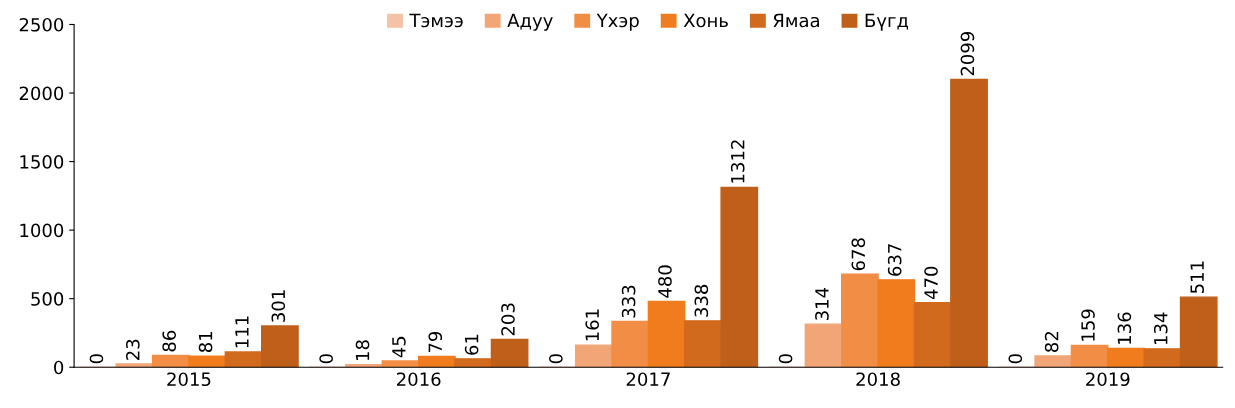  Describe the element at coordinates (278, 306) in the screenshot. I see `data-label: 301` at that location.